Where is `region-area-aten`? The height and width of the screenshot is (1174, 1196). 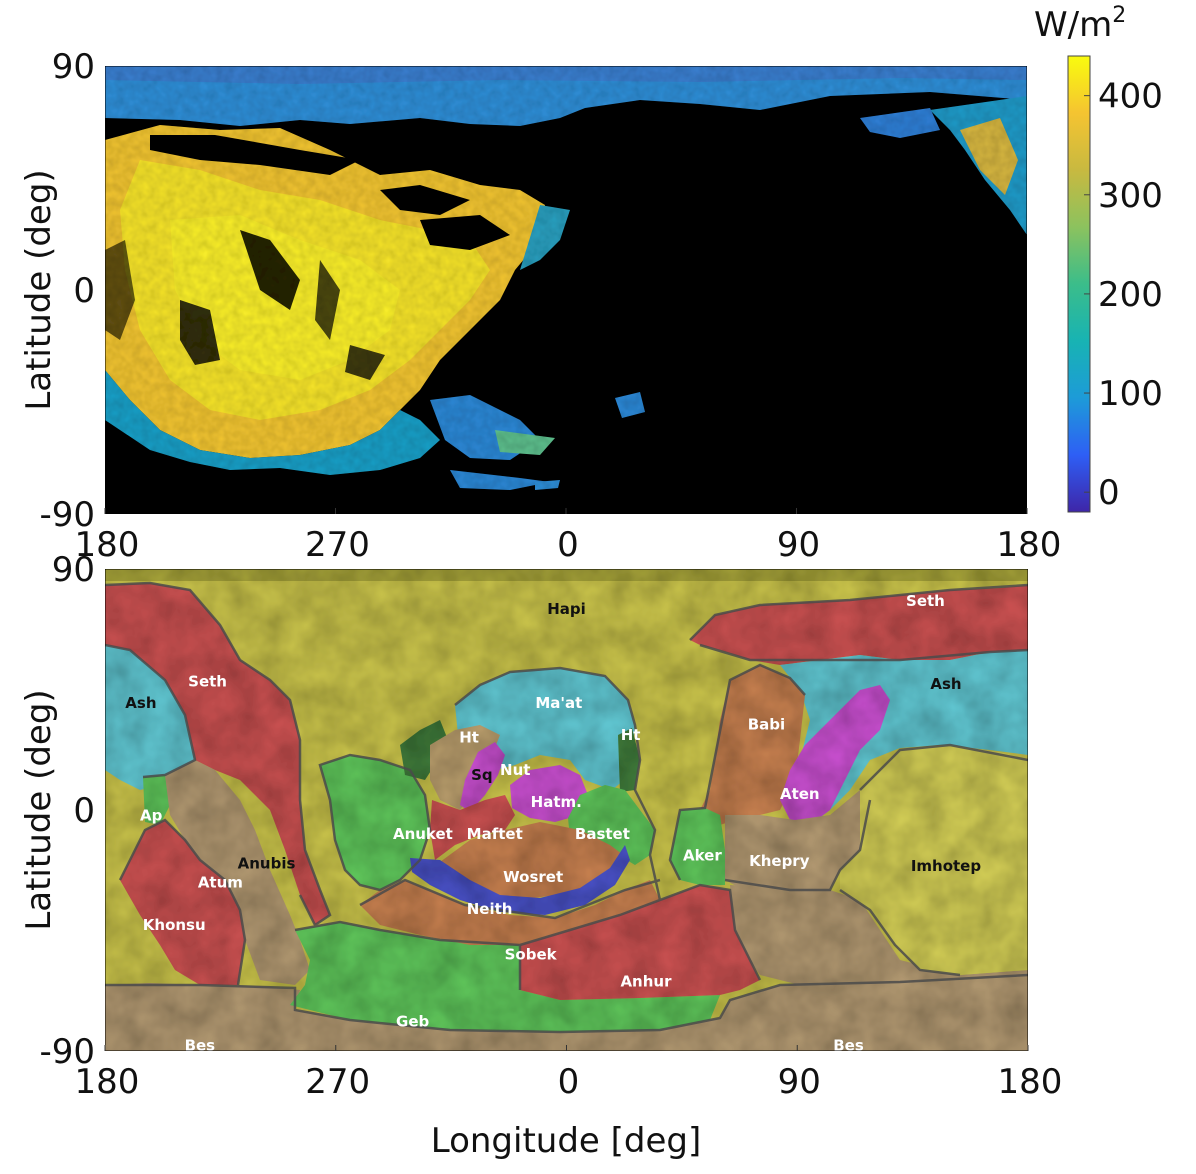
region-area-aten is located at coordinates (835, 755).